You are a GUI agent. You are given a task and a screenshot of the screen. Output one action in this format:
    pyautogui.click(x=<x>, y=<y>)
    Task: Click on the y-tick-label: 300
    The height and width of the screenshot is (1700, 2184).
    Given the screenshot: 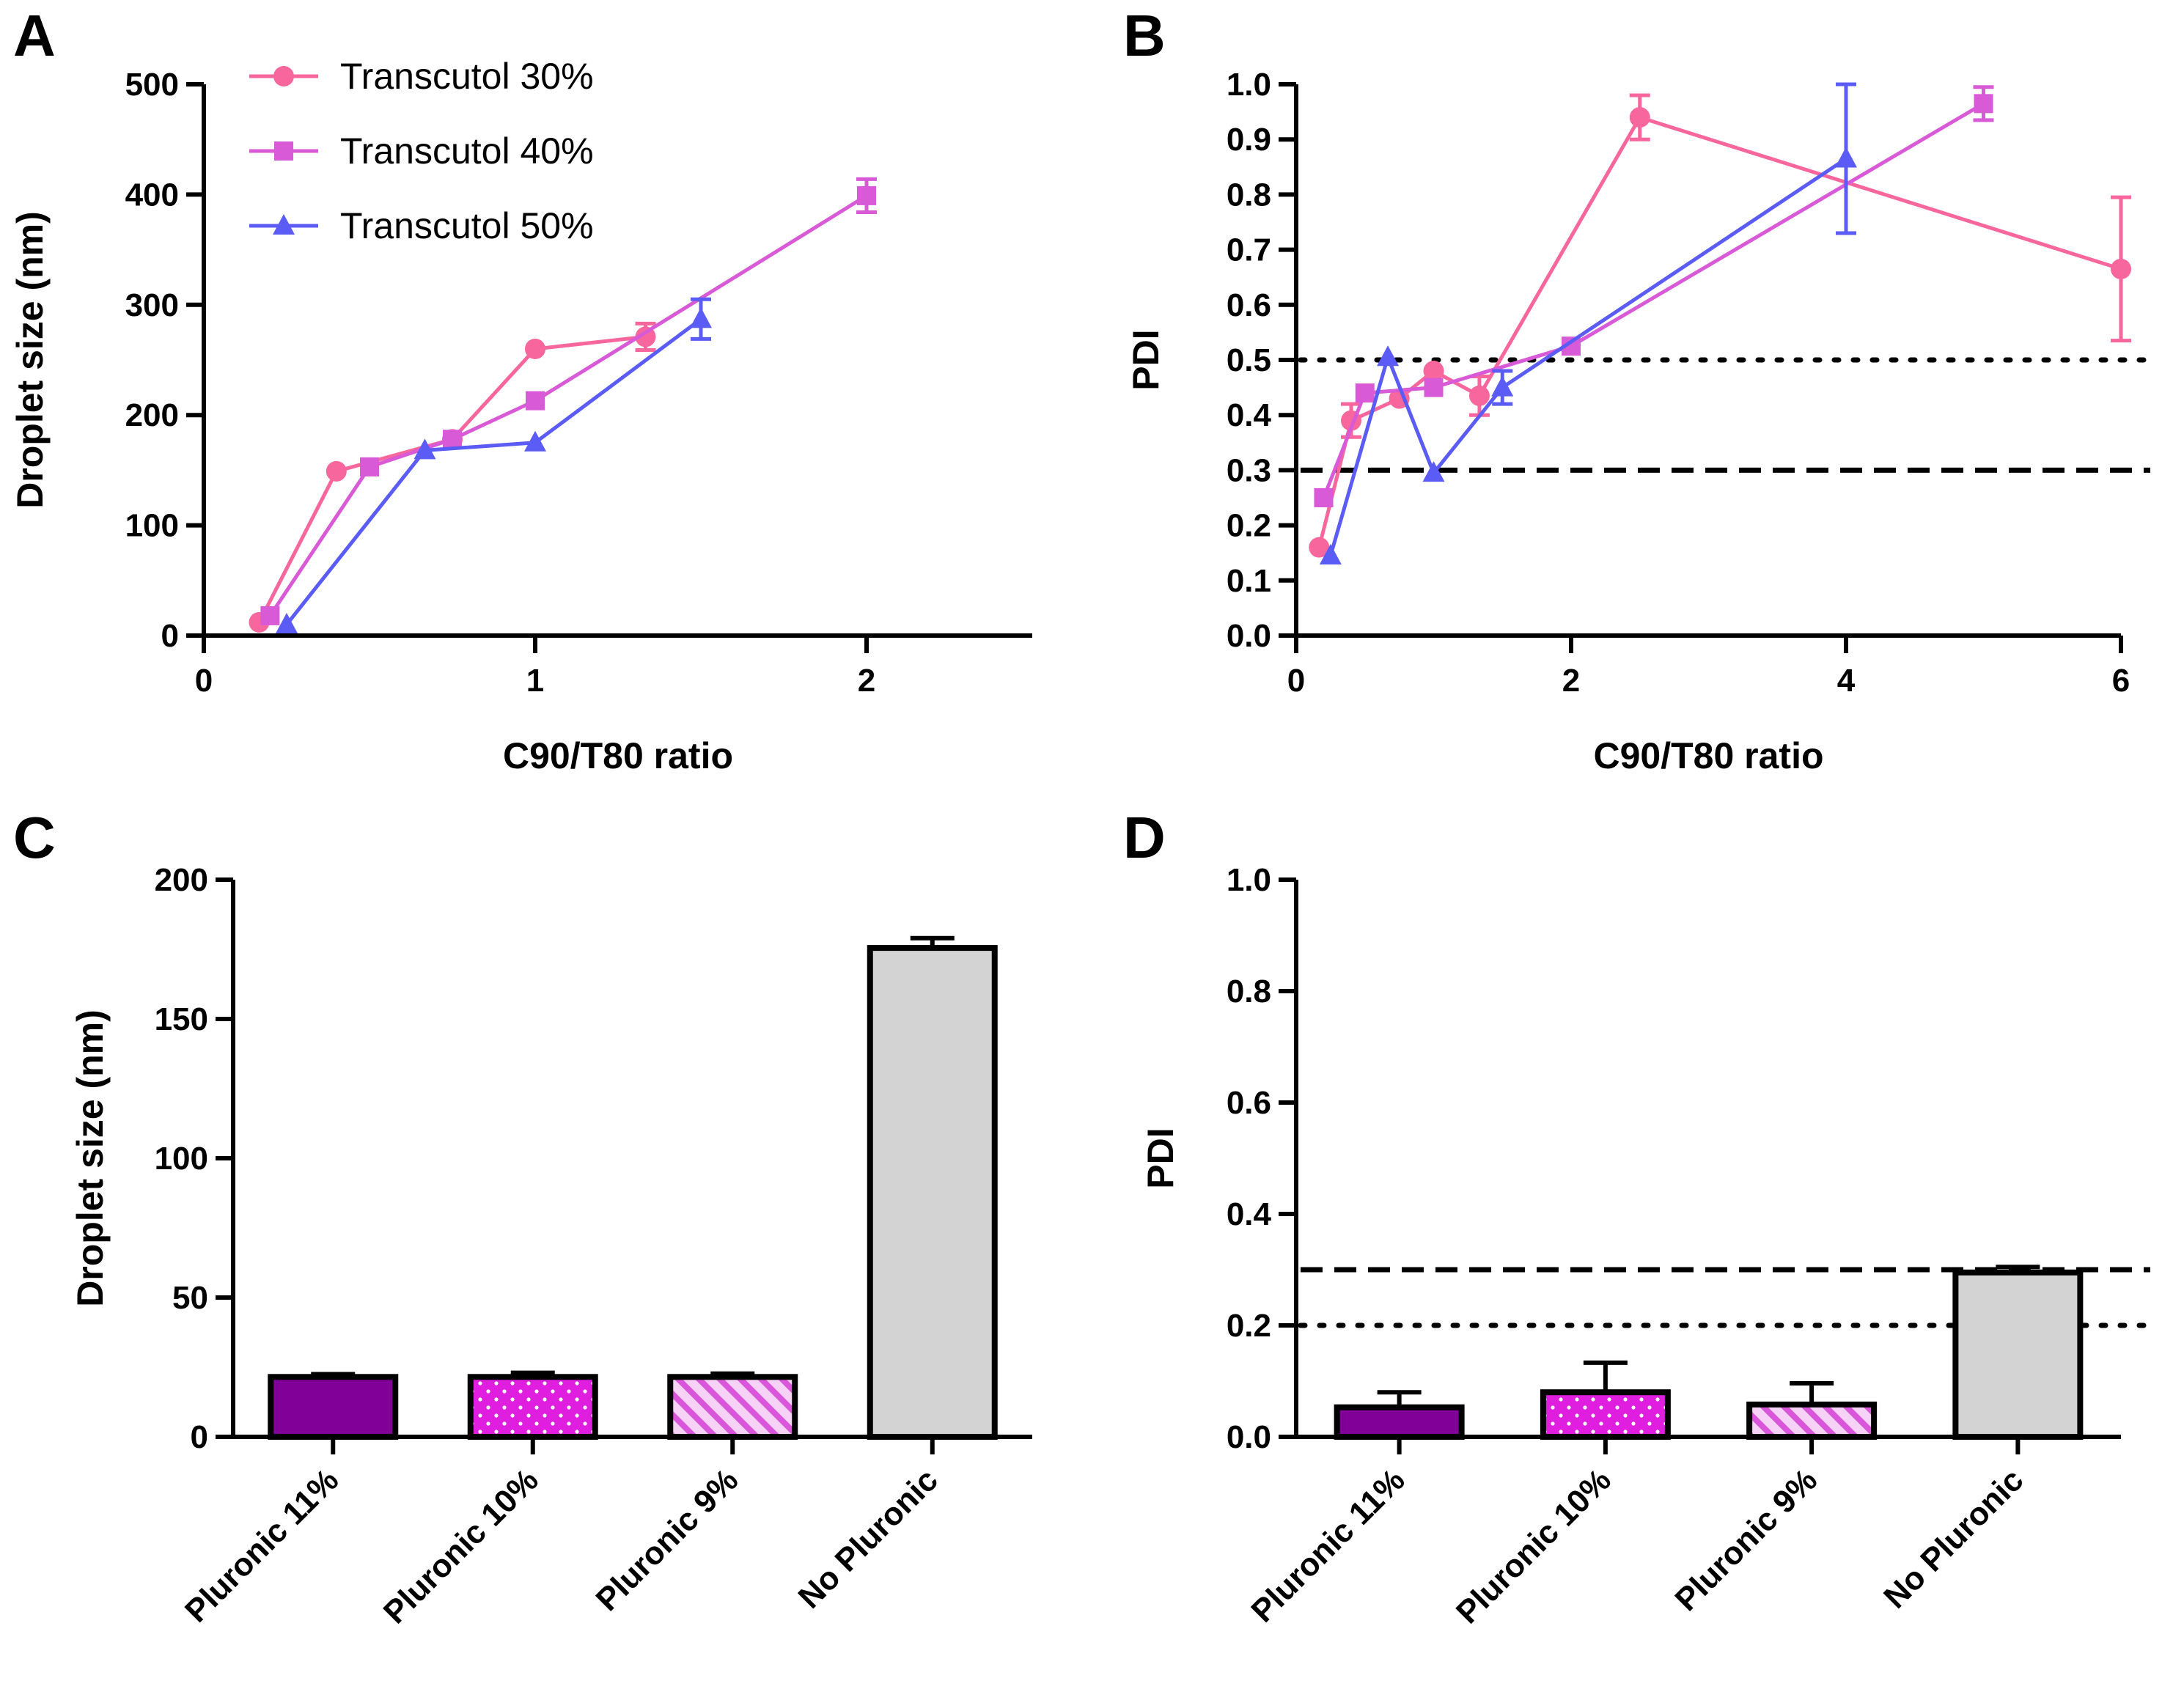 What is the action you would take?
    pyautogui.click(x=152, y=305)
    